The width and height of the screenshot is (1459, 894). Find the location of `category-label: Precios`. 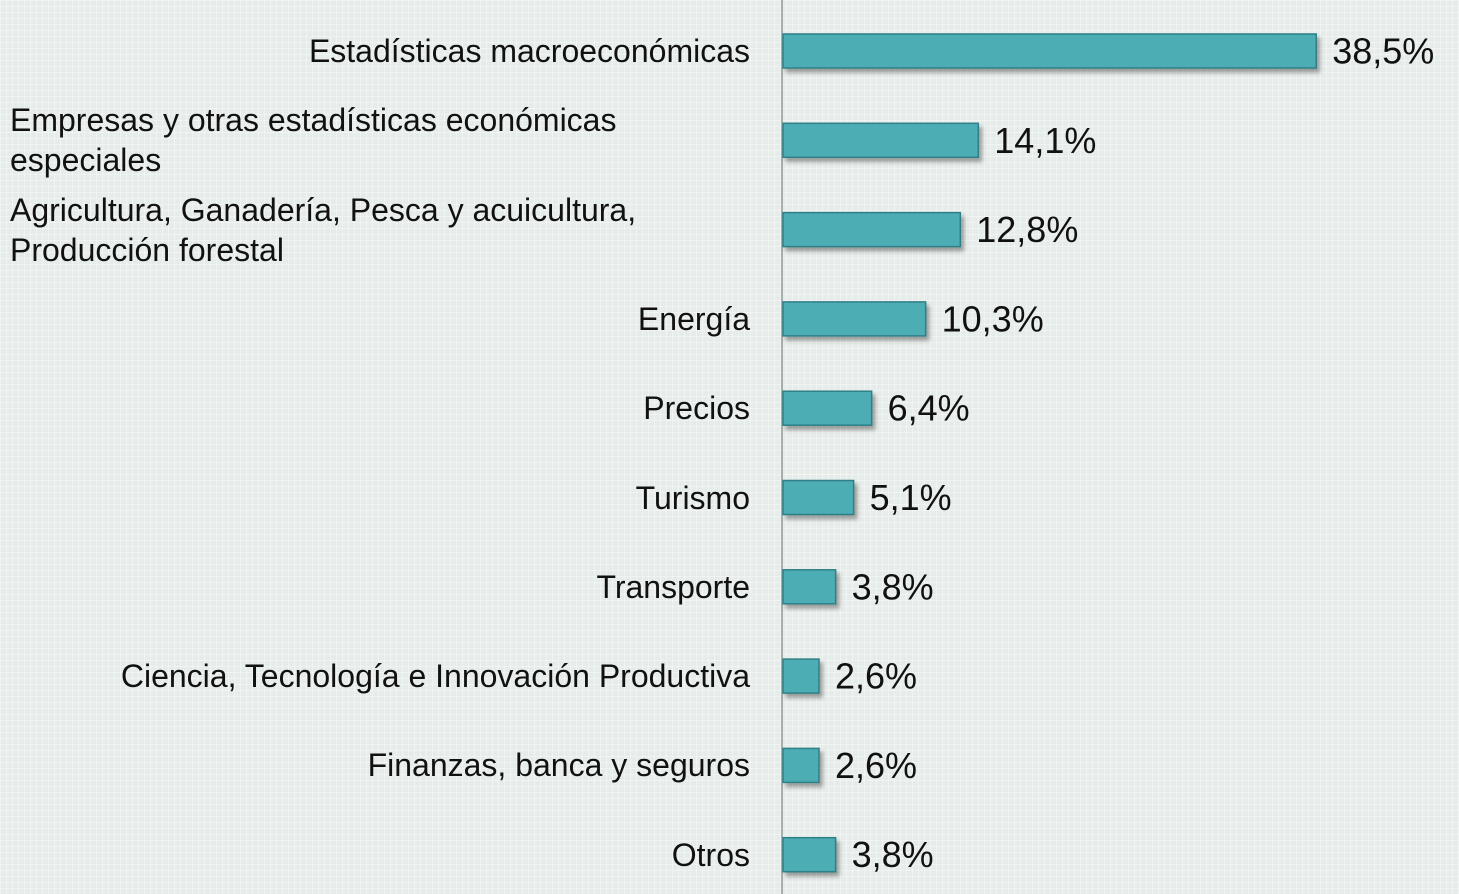

category-label: Precios is located at coordinates (696, 408).